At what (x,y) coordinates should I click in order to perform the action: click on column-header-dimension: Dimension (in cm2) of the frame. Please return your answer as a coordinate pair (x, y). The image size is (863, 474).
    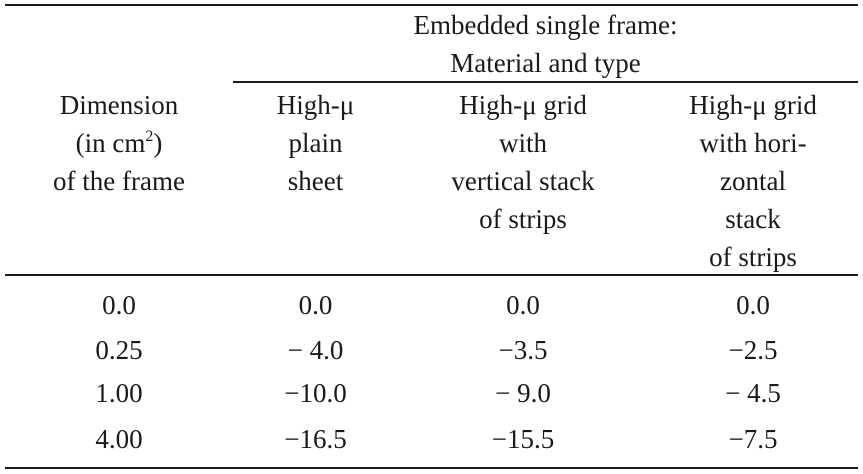
    Looking at the image, I should click on (119, 143).